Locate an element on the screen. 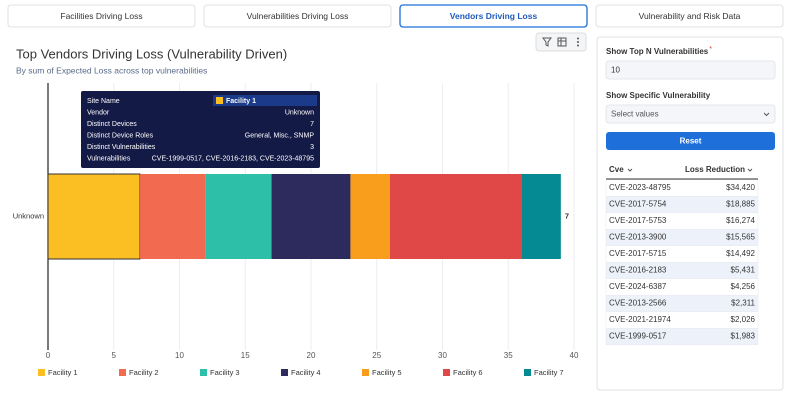 The image size is (800, 400). tab-label: Vendors Driving Loss is located at coordinates (494, 16).